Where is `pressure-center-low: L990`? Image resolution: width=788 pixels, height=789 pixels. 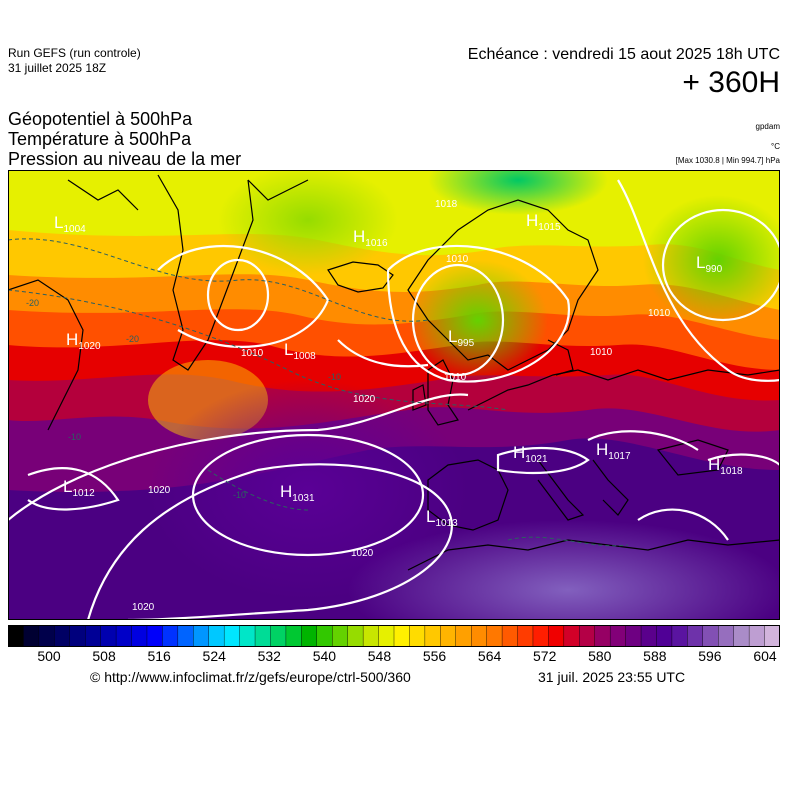
pressure-center-low: L990 is located at coordinates (709, 264).